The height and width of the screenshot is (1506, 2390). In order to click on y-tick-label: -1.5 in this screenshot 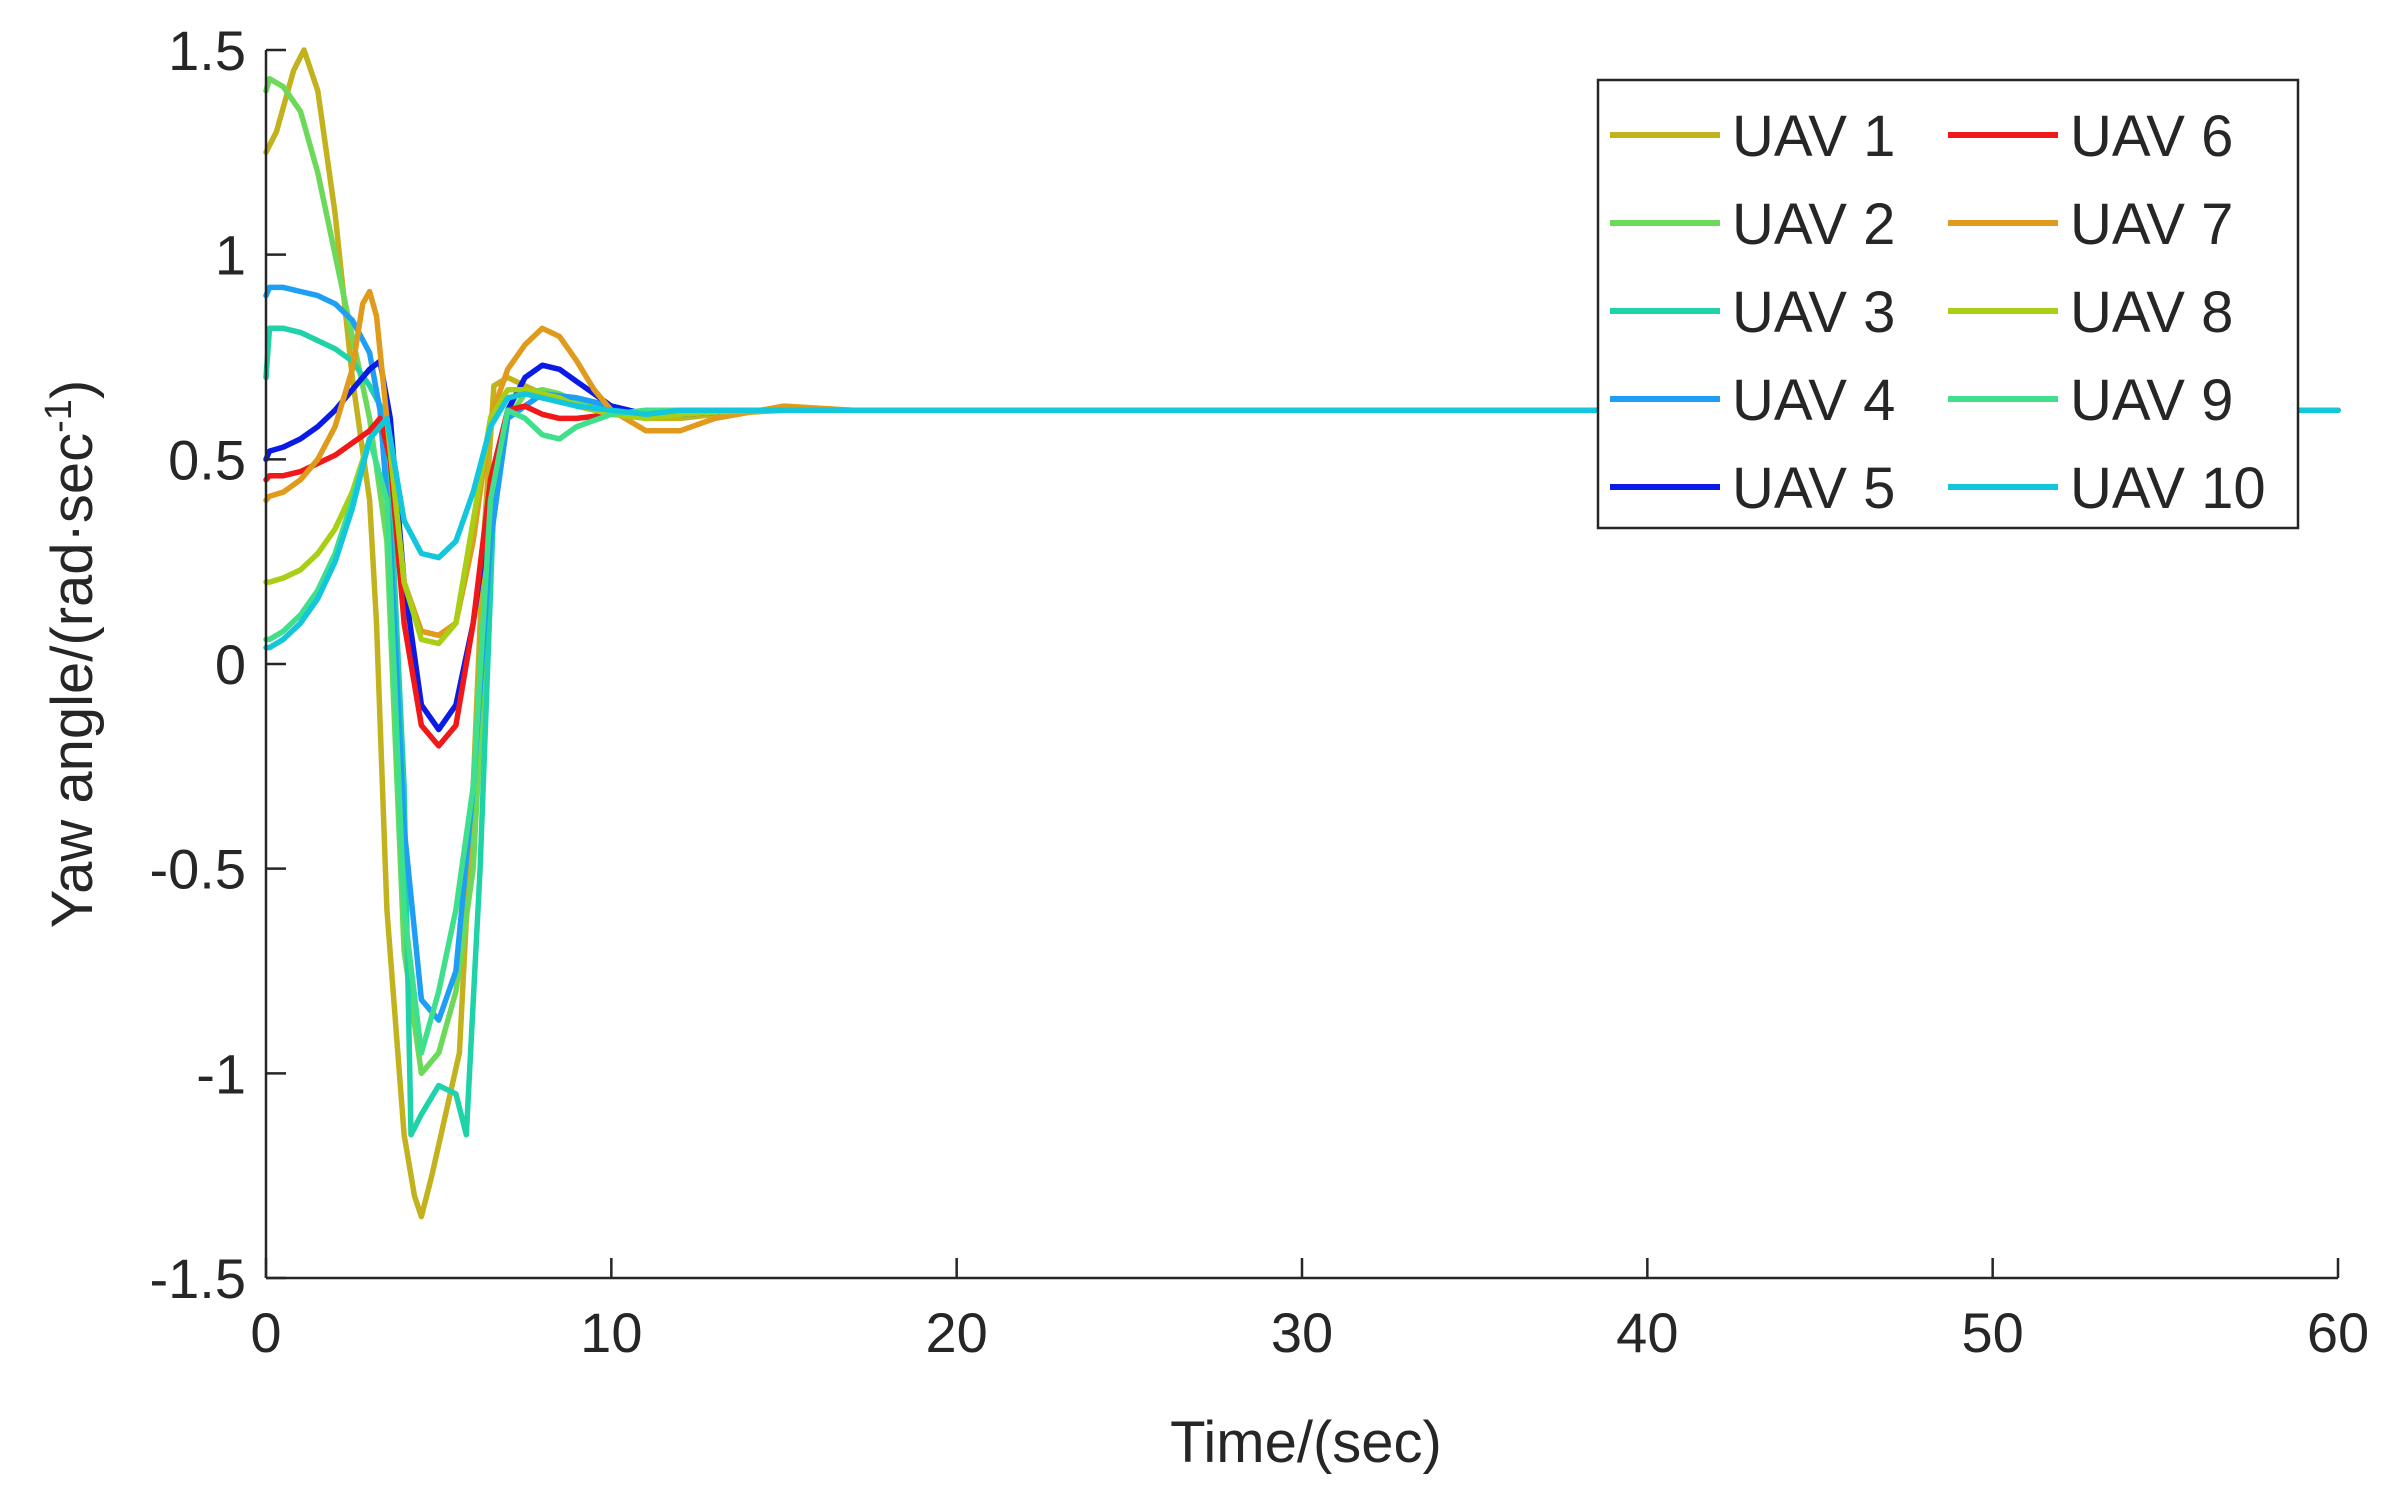, I will do `click(198, 1278)`.